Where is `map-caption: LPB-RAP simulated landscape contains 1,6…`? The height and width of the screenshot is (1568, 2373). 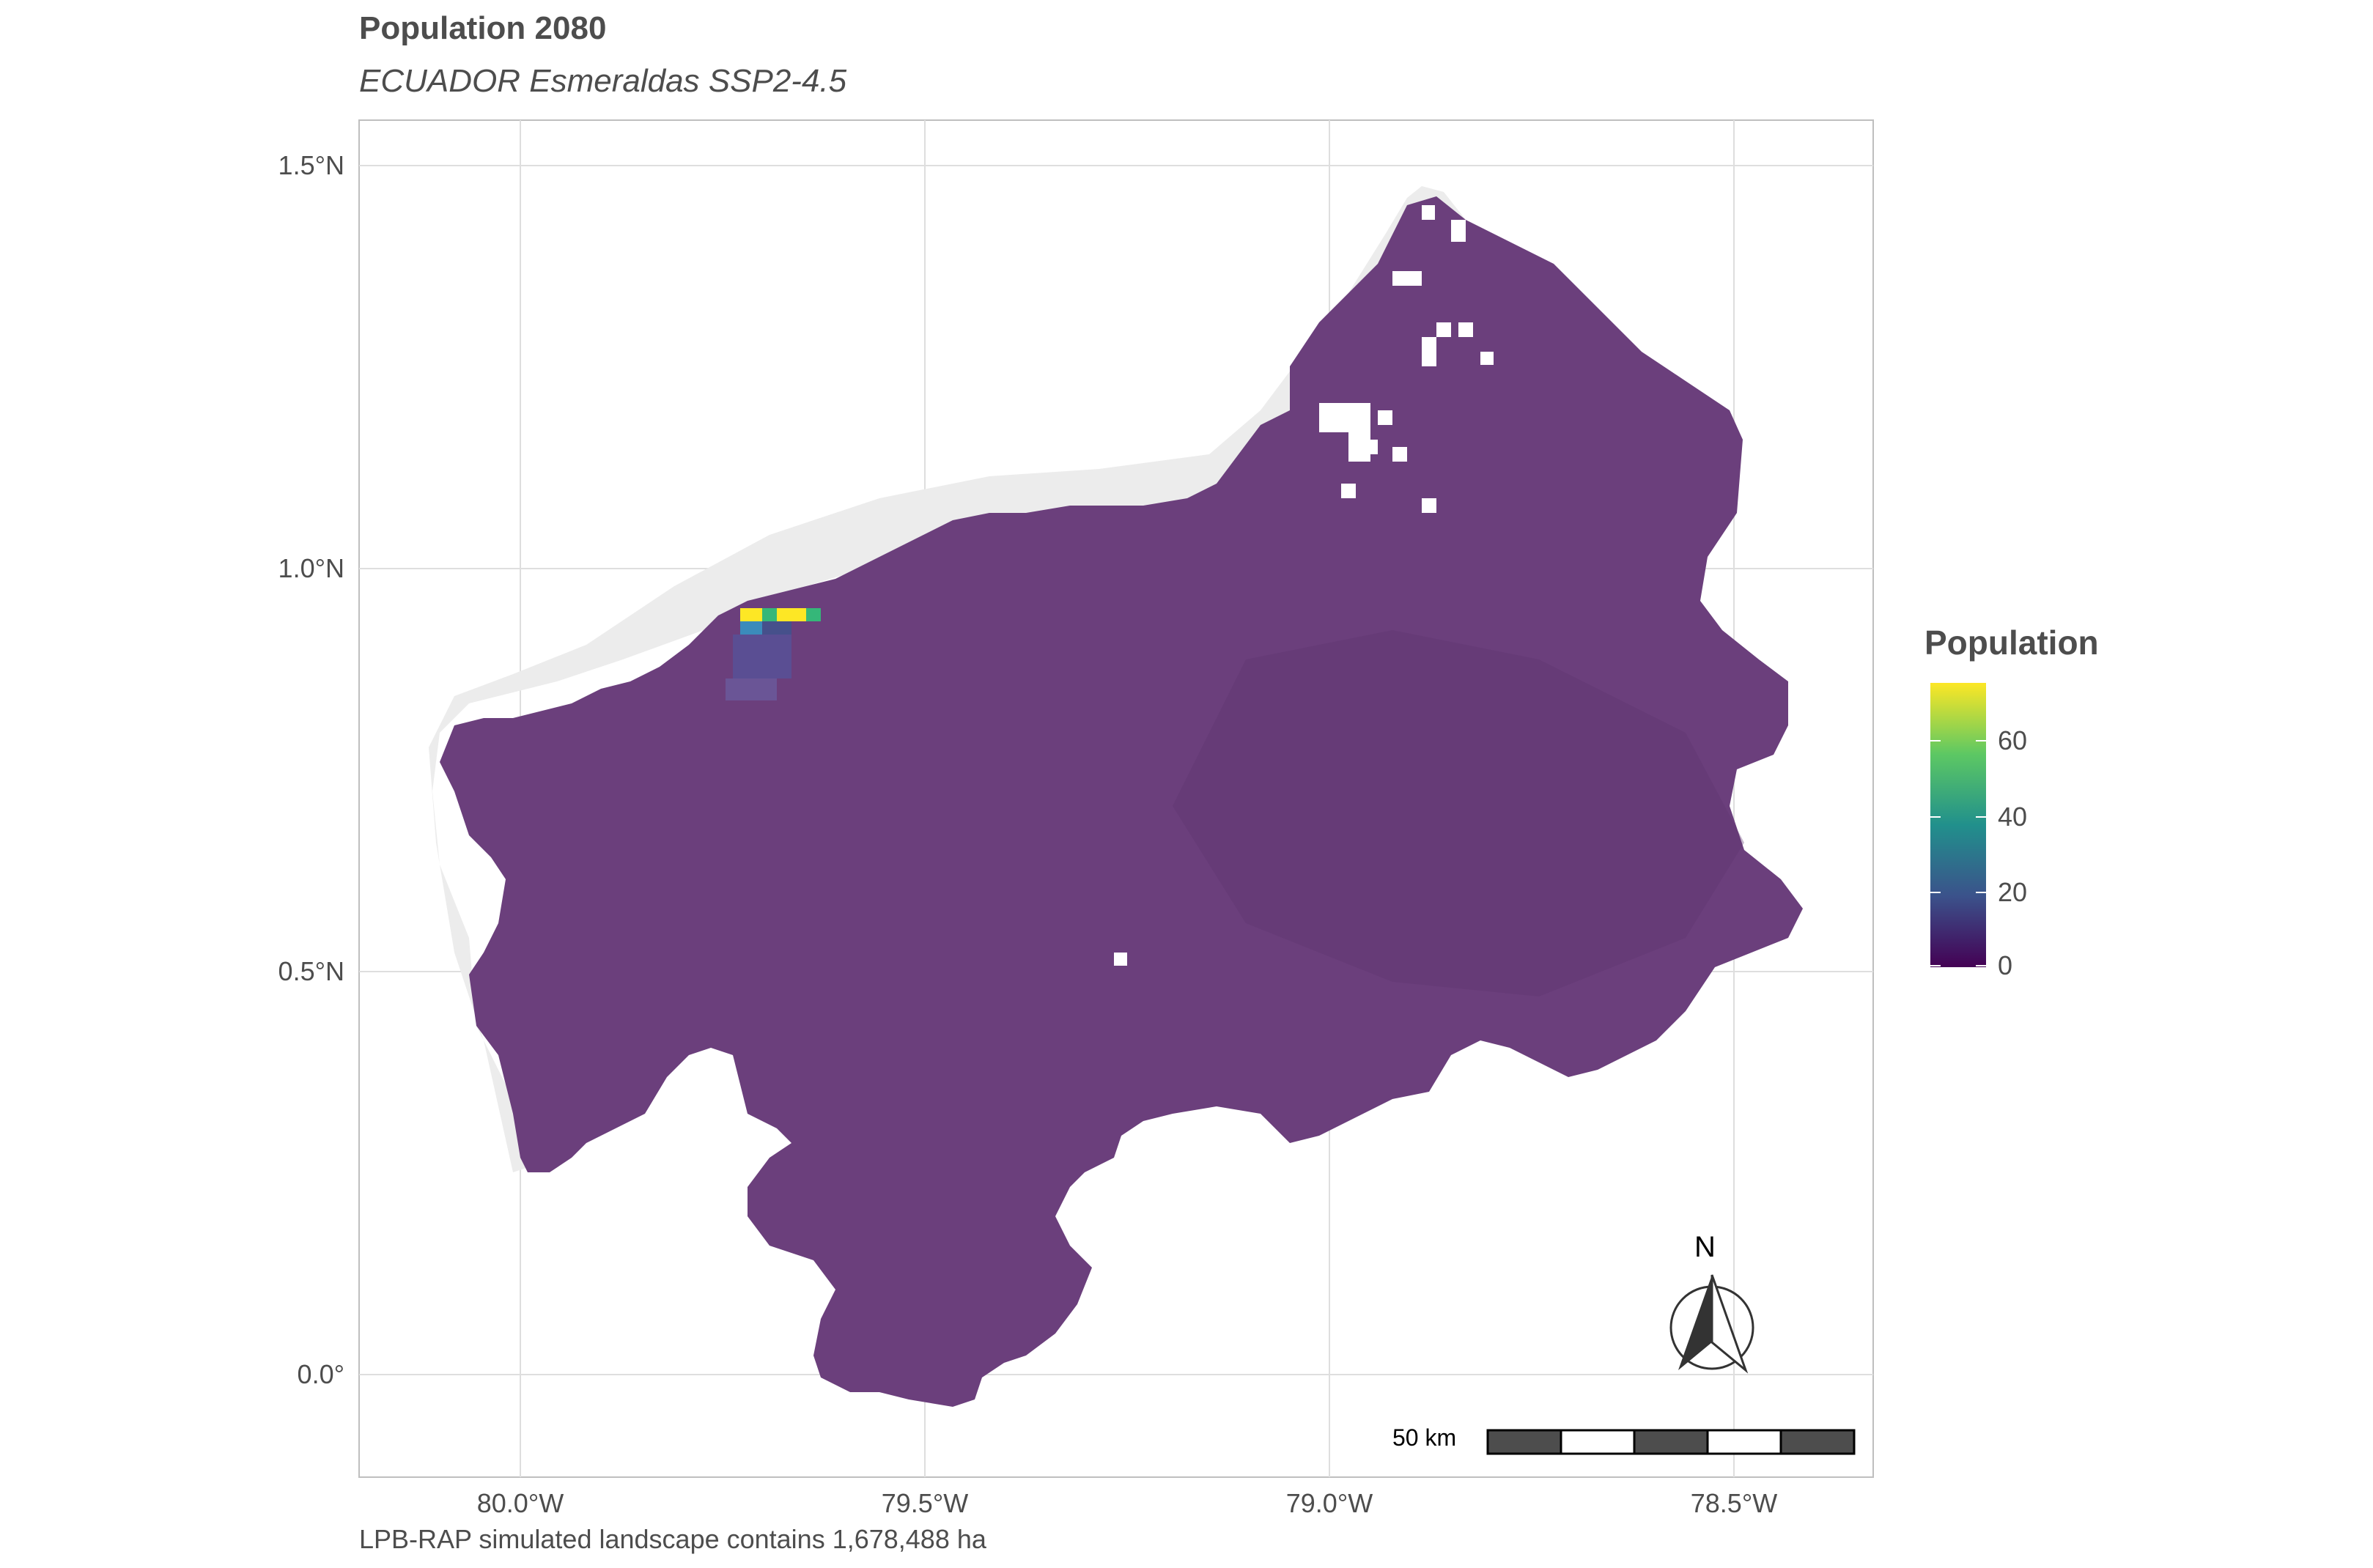 map-caption: LPB-RAP simulated landscape contains 1,6… is located at coordinates (672, 1539).